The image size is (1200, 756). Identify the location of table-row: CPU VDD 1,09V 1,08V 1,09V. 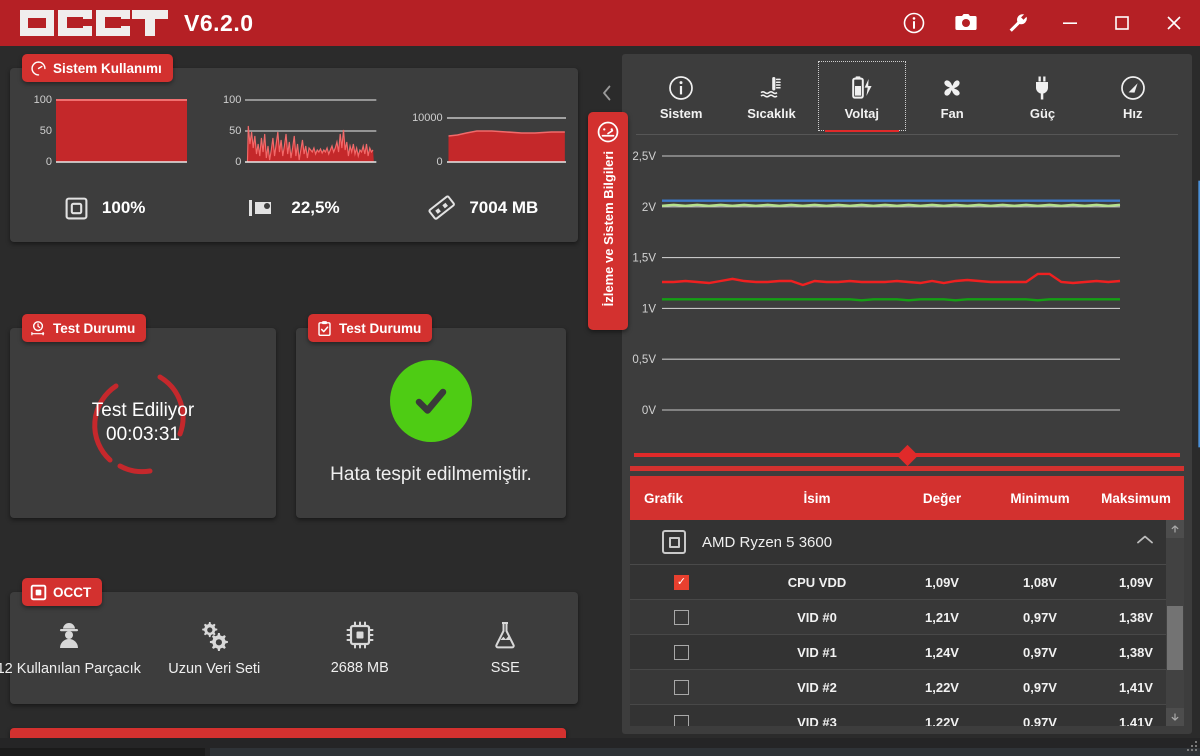
(907, 582).